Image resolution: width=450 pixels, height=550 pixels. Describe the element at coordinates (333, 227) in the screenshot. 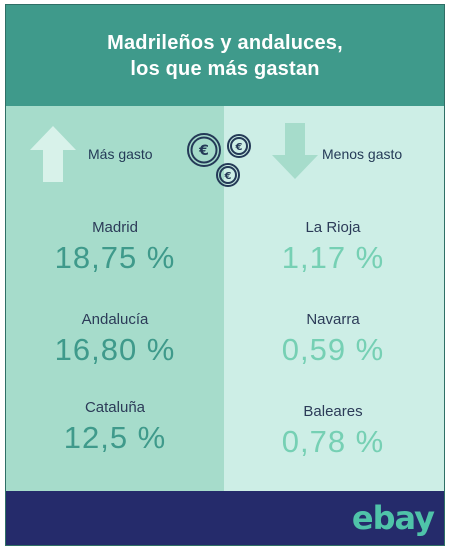

I see `region-name-la-rioja: La Rioja` at that location.